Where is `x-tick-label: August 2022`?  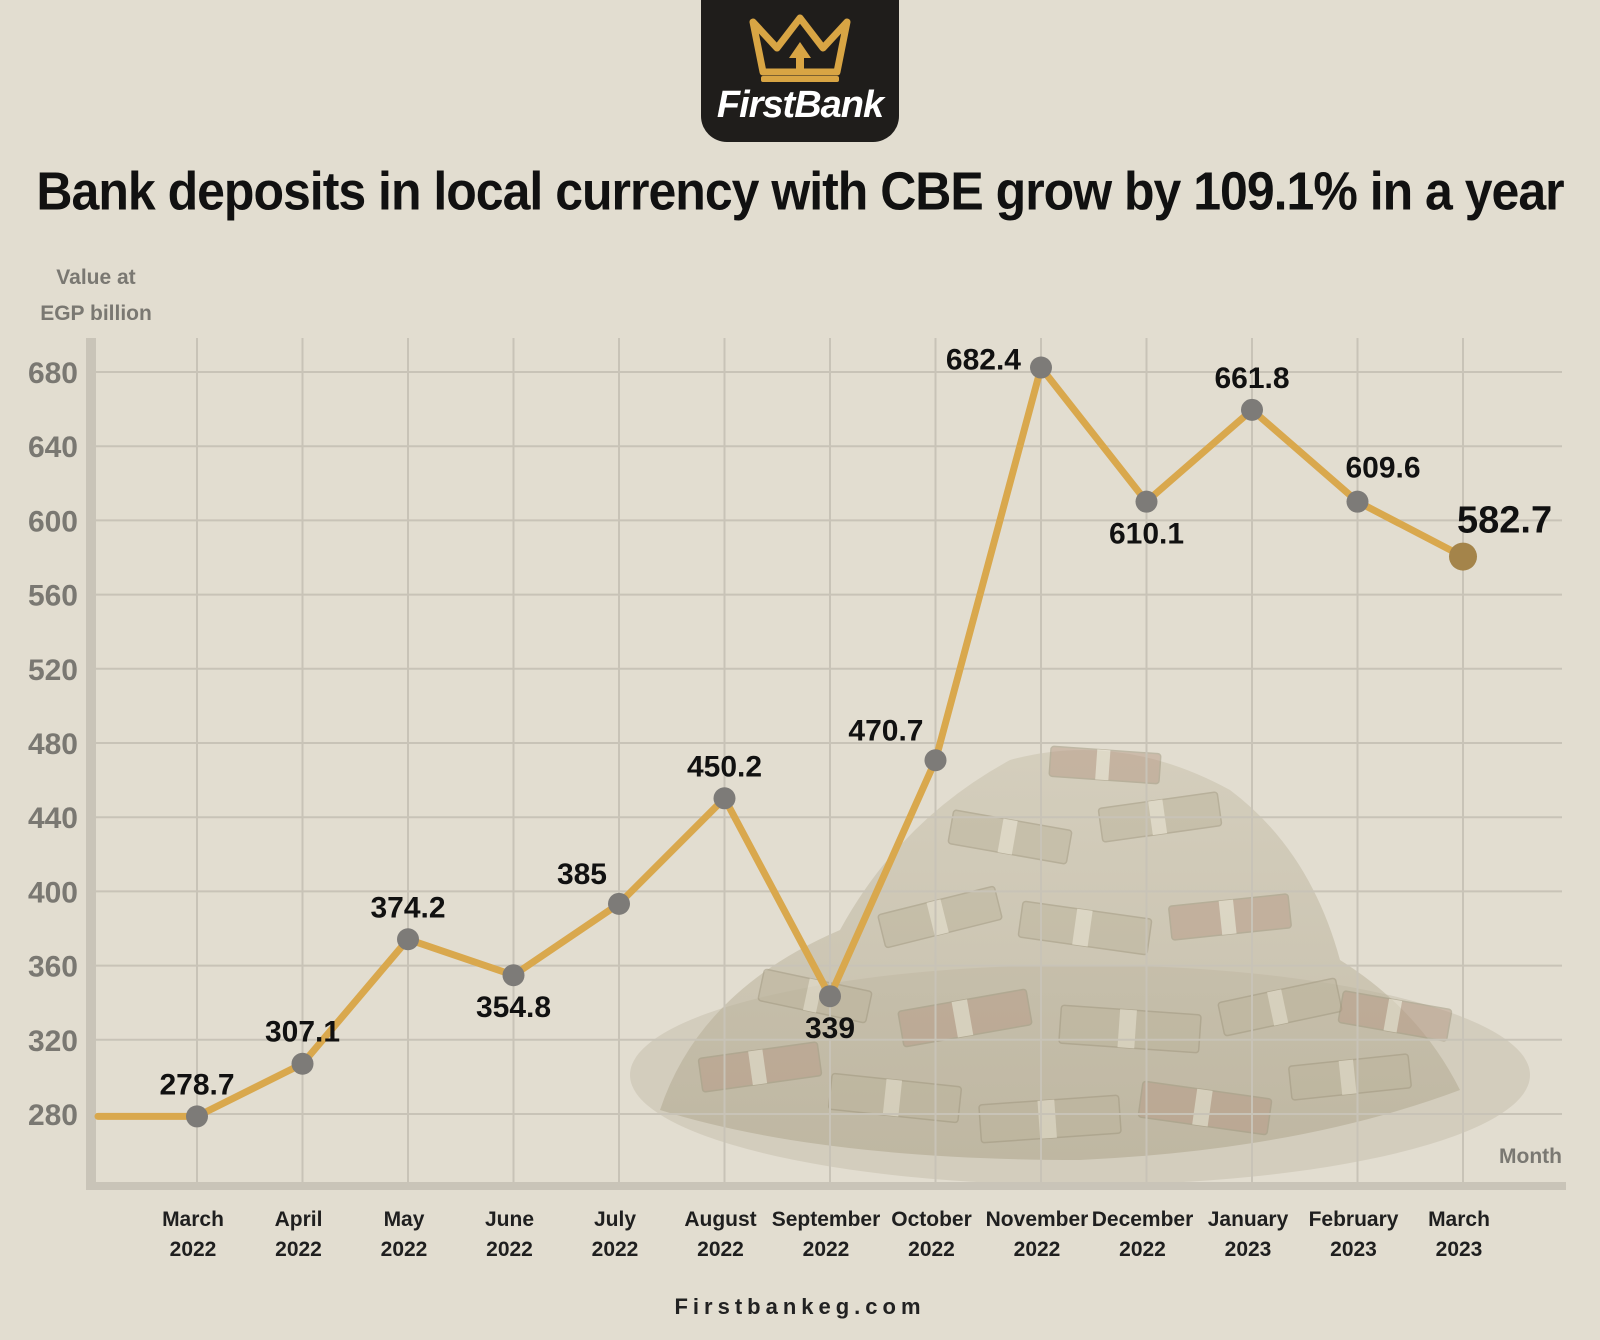
x-tick-label: August 2022 is located at coordinates (720, 1234).